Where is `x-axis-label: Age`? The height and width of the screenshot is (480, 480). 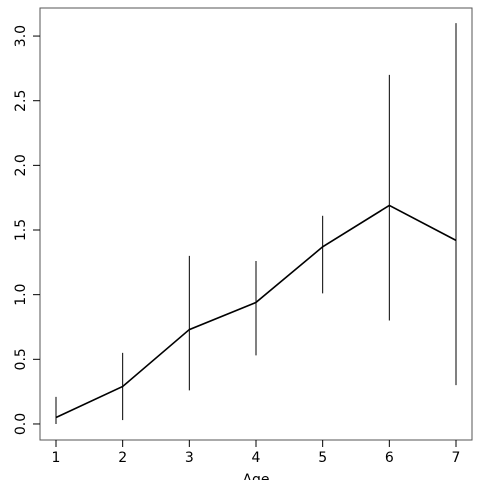
x-axis-label: Age is located at coordinates (255, 476).